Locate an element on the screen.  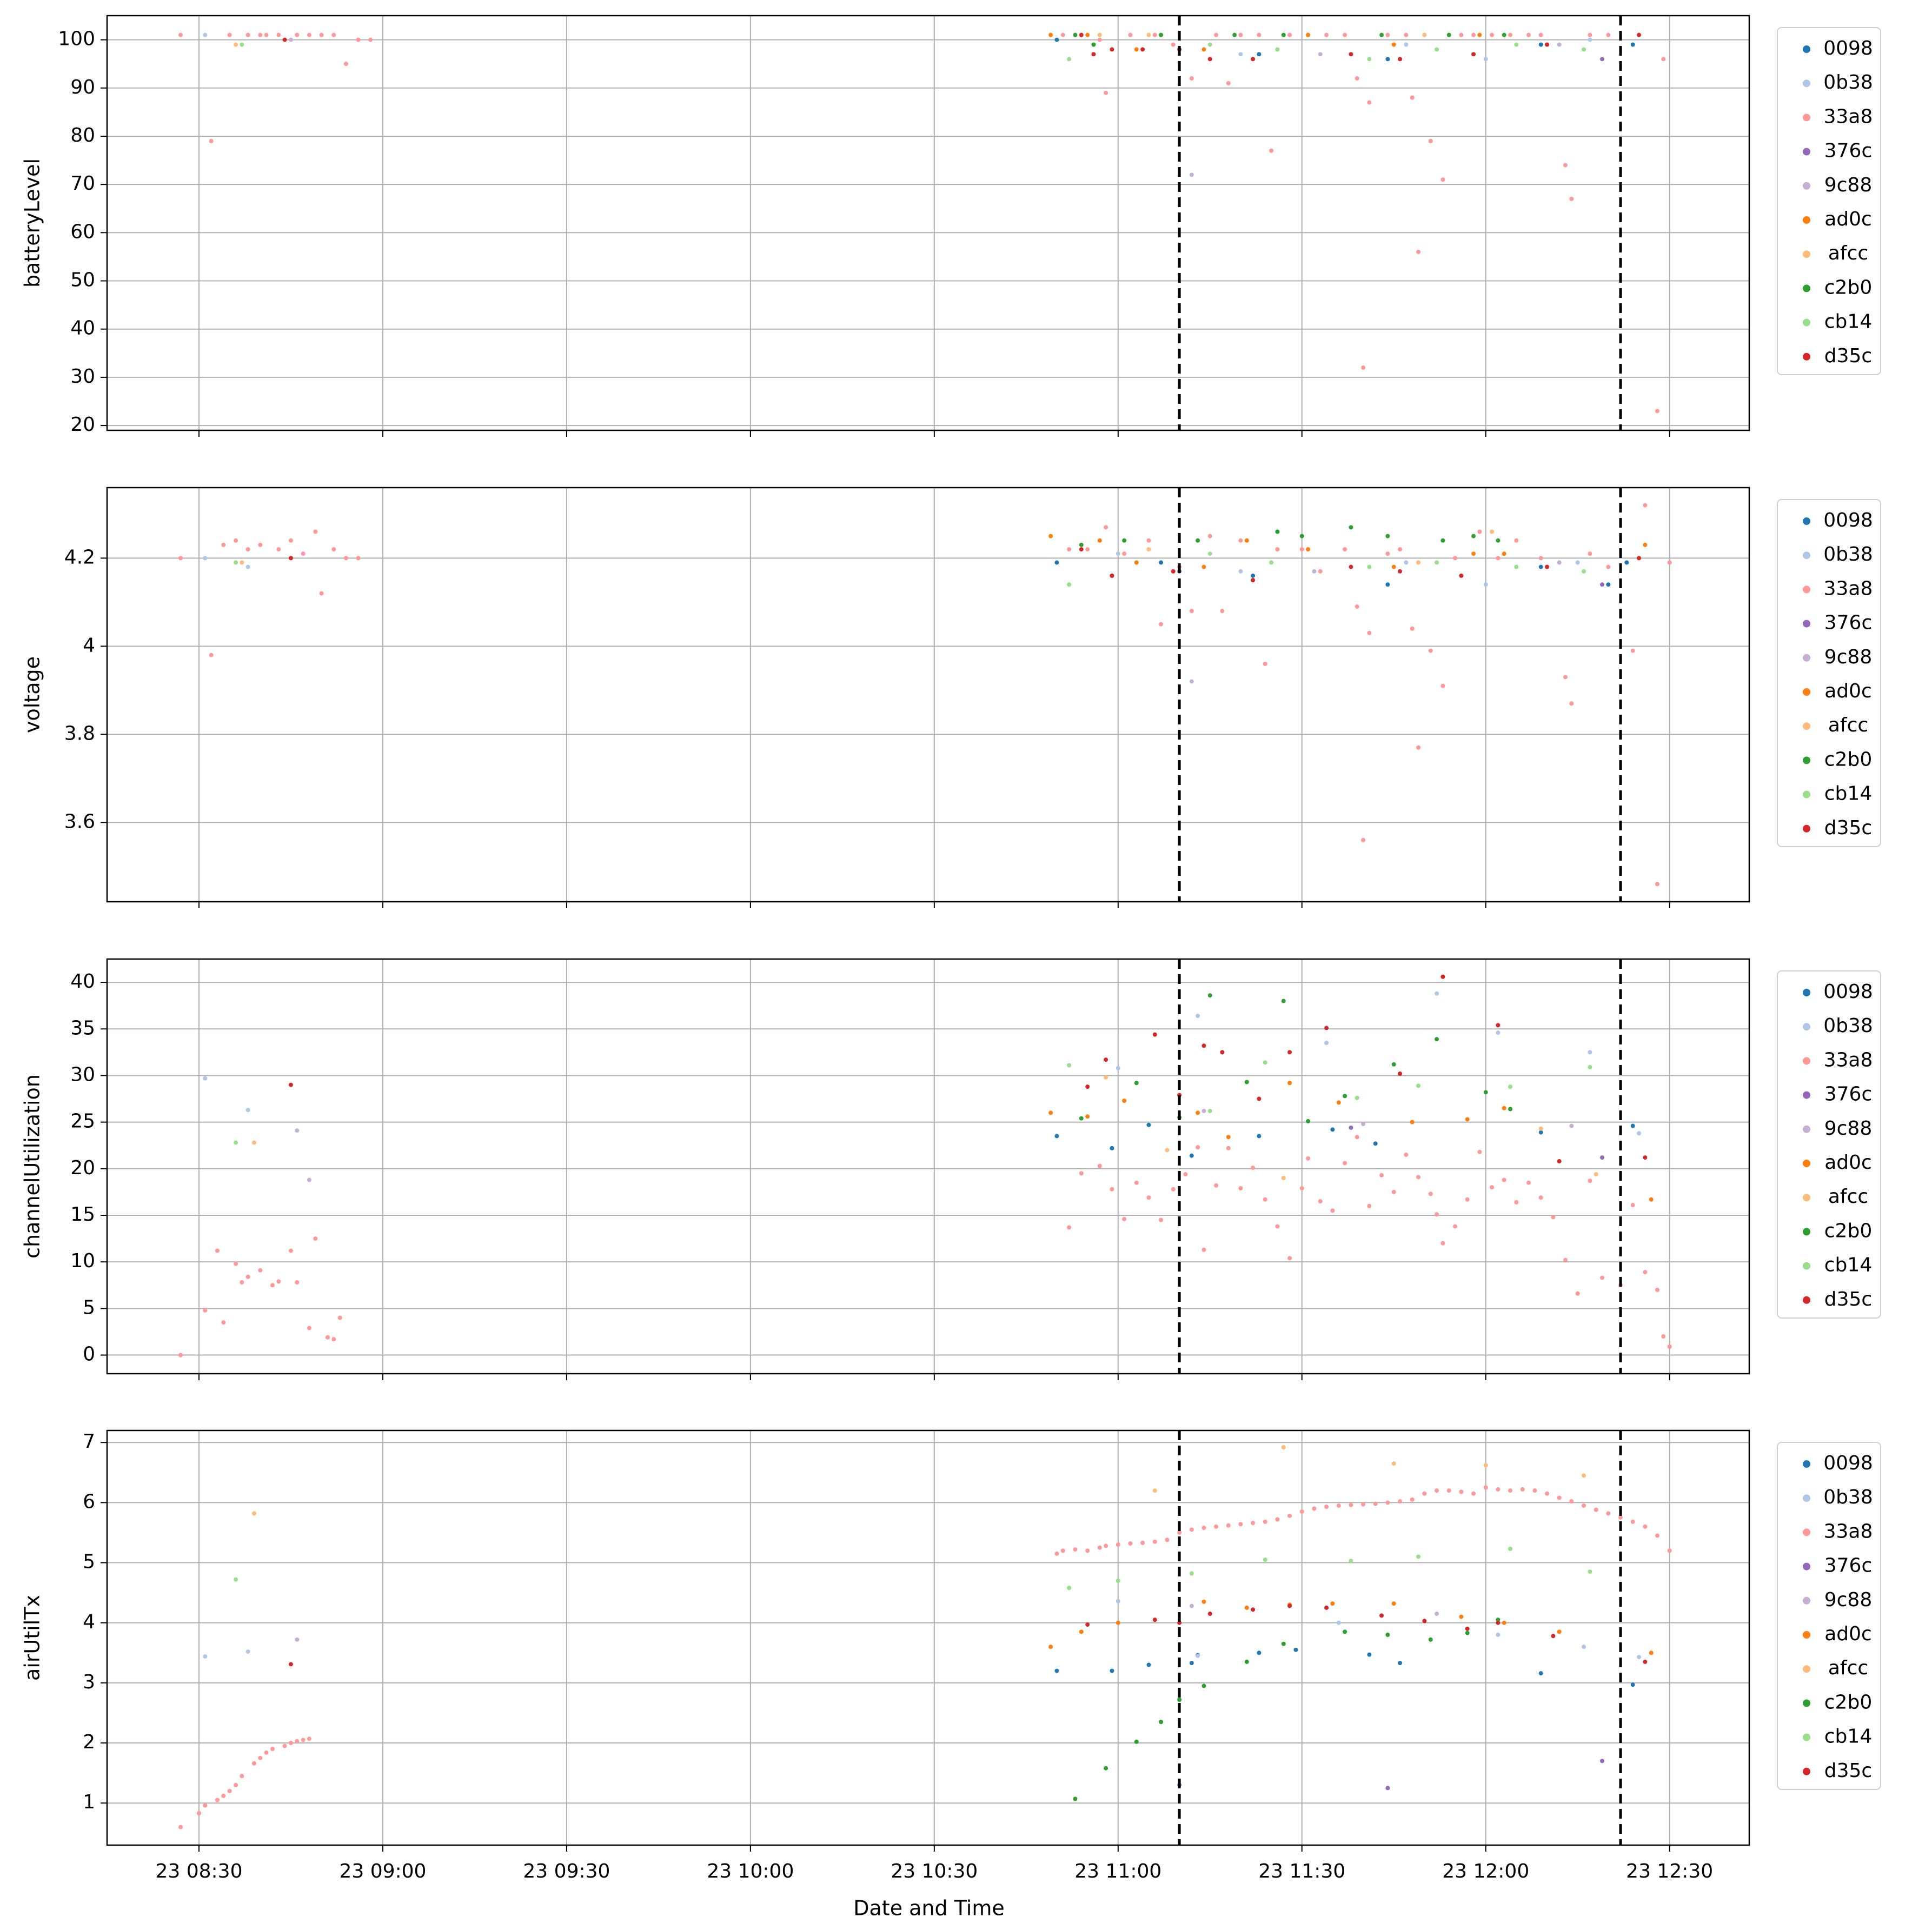
x-tick-label: 23 12:30 is located at coordinates (1670, 1871).